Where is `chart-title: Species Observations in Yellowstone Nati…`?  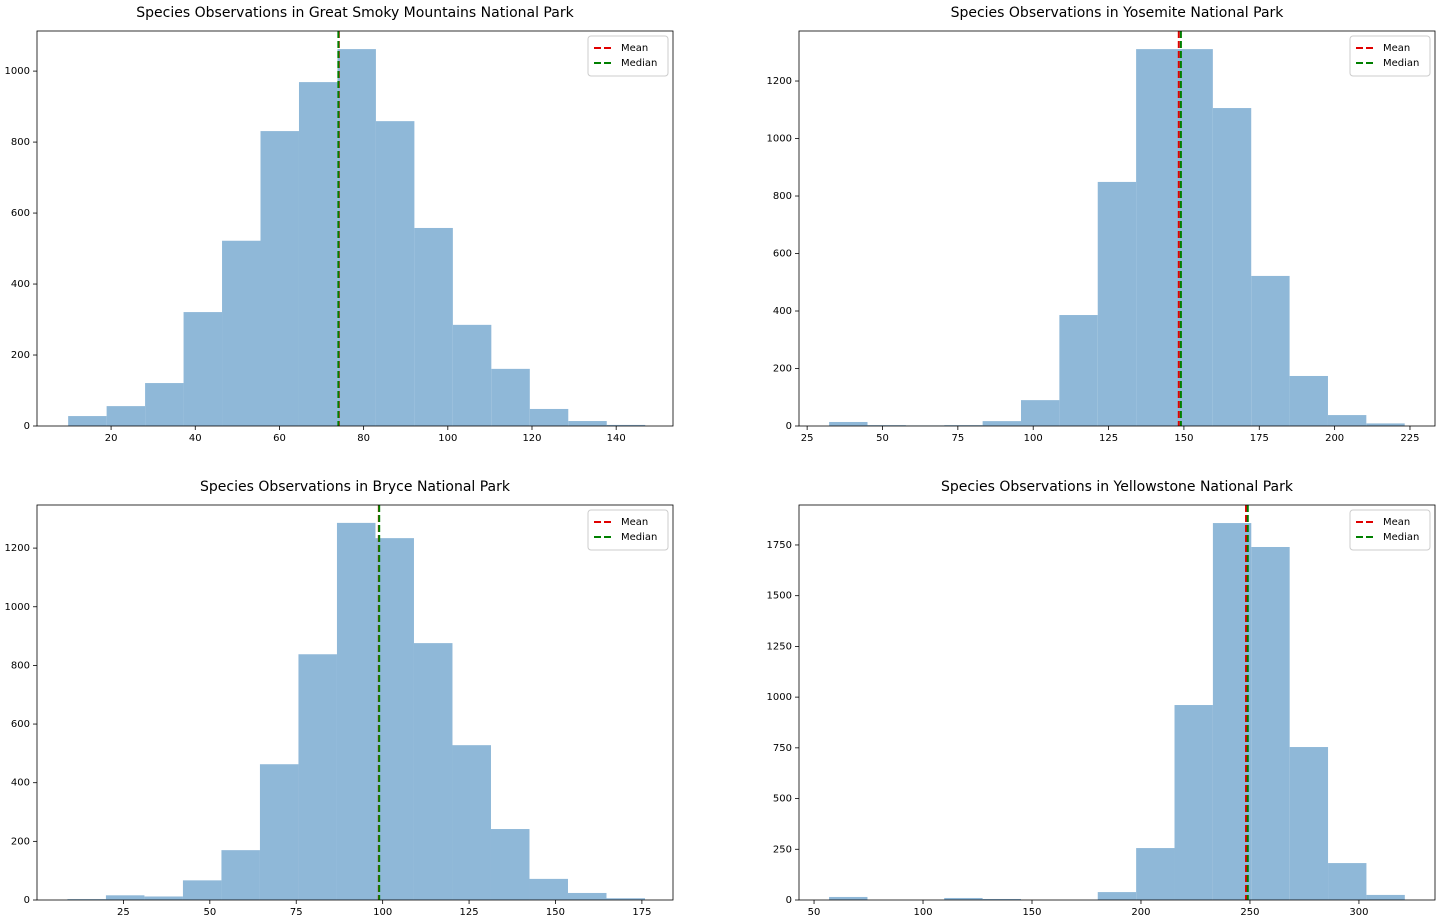
chart-title: Species Observations in Yellowstone Nati… is located at coordinates (1117, 487).